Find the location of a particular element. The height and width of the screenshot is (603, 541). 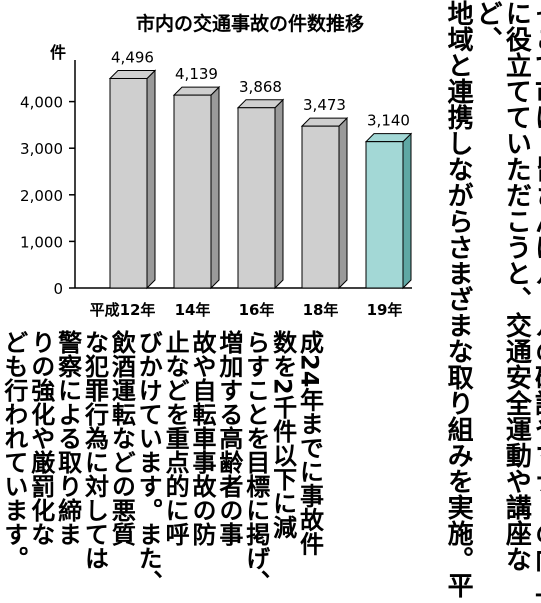

x-category-label: 18年 is located at coordinates (321, 310).